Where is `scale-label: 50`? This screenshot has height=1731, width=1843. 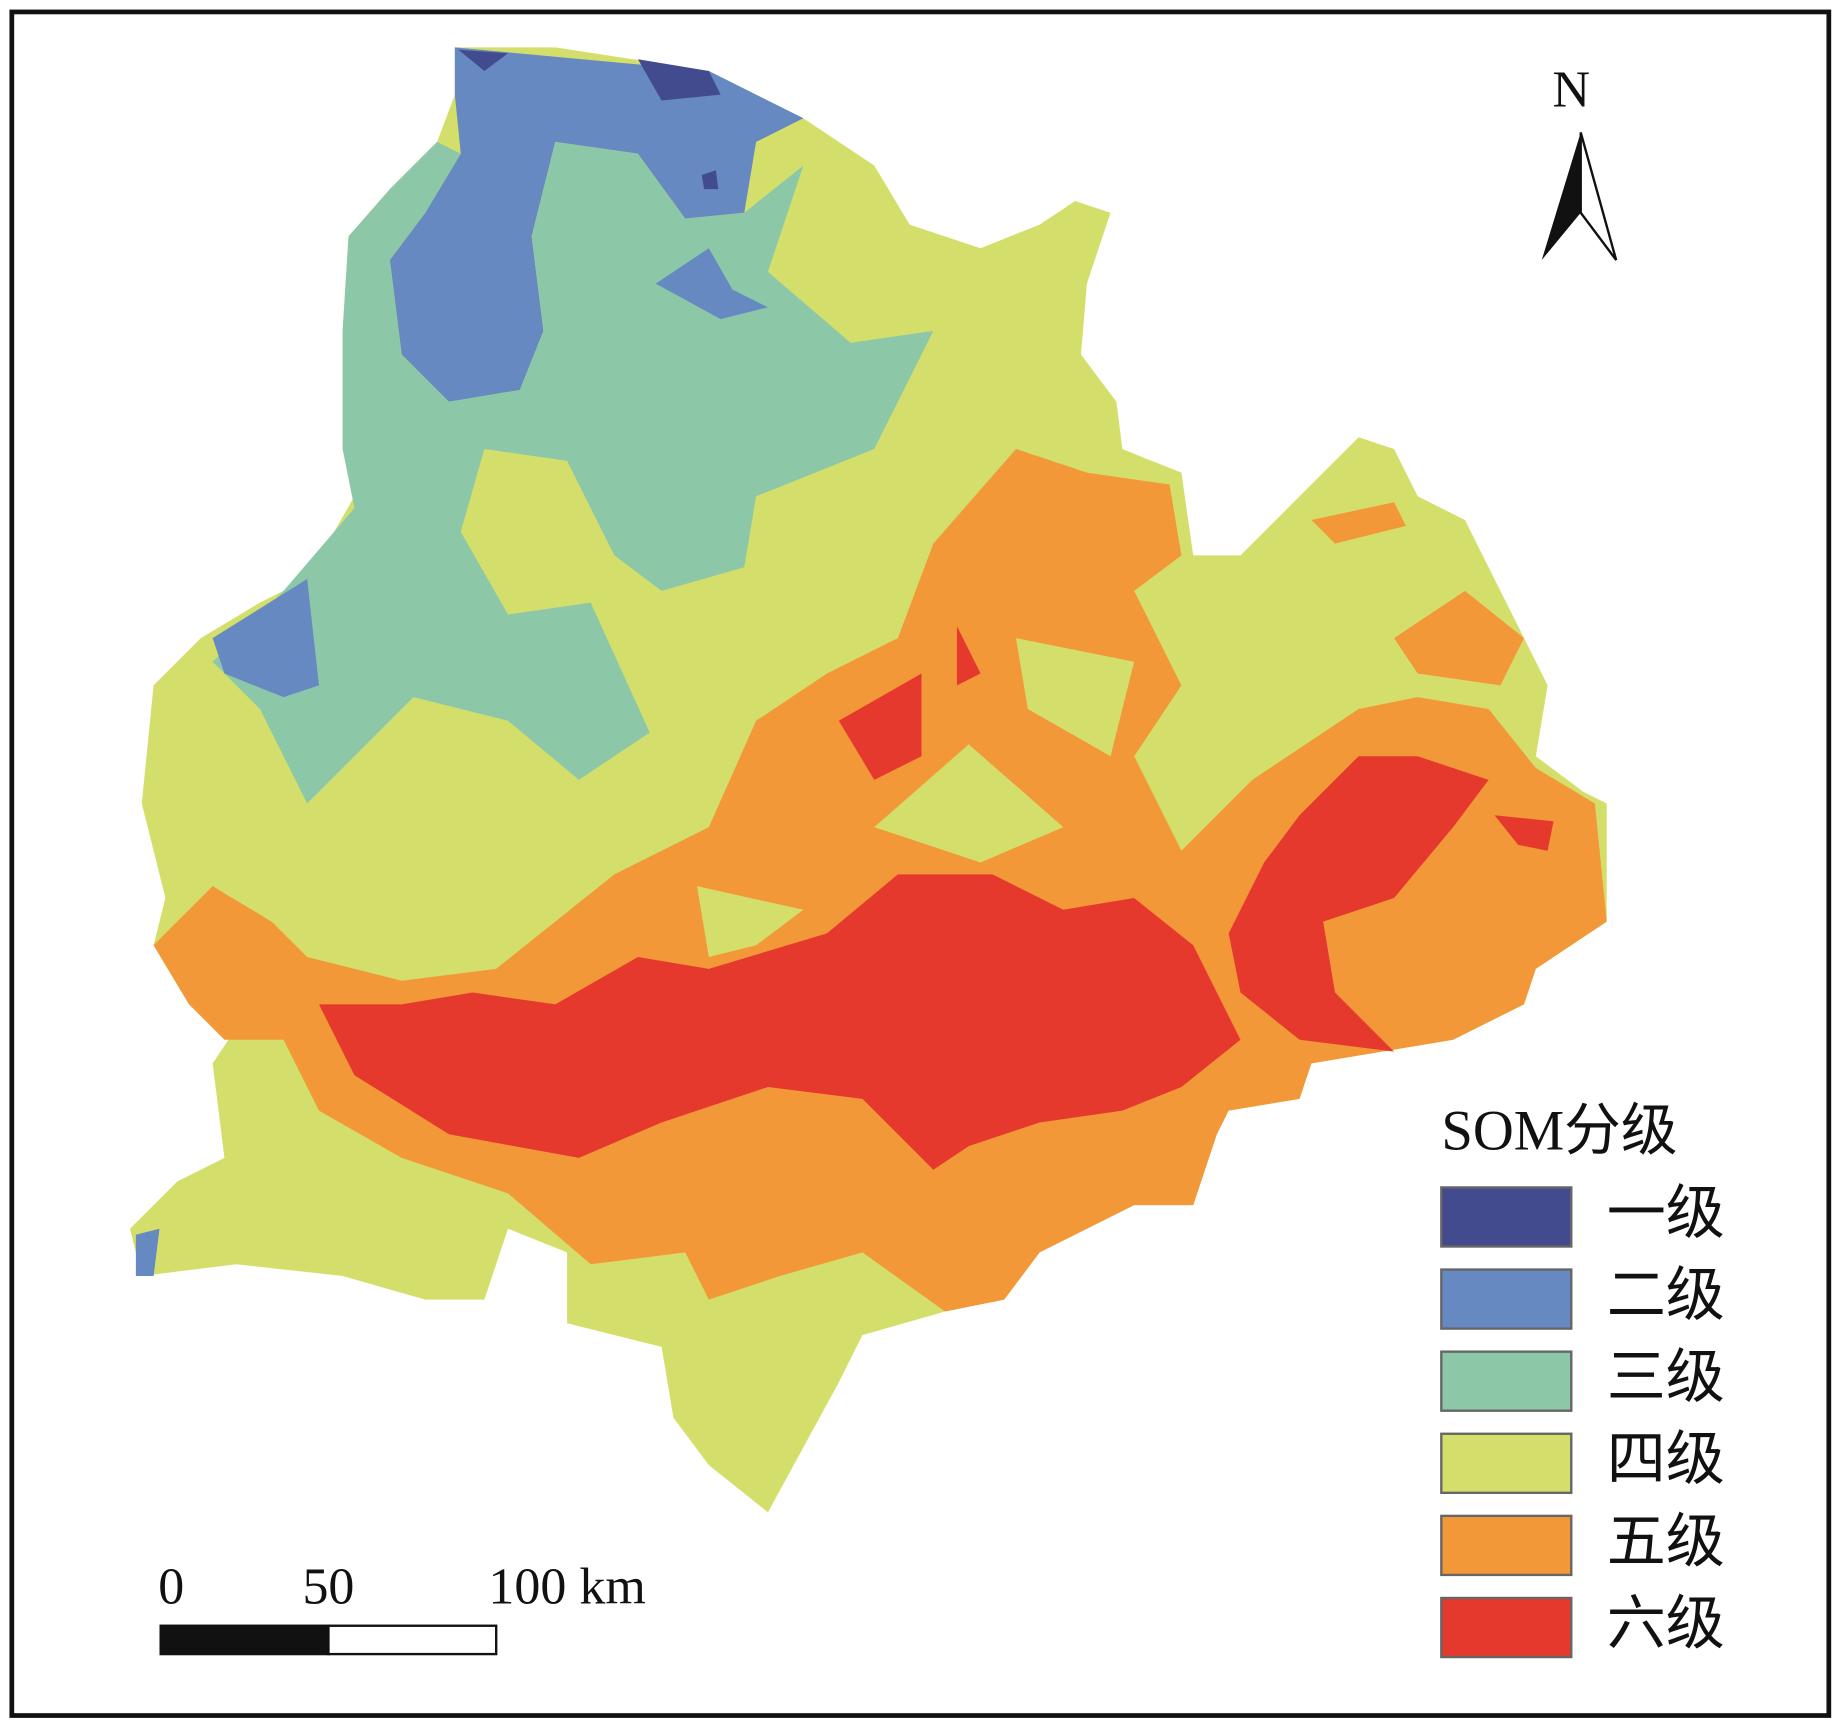
scale-label: 50 is located at coordinates (328, 1586).